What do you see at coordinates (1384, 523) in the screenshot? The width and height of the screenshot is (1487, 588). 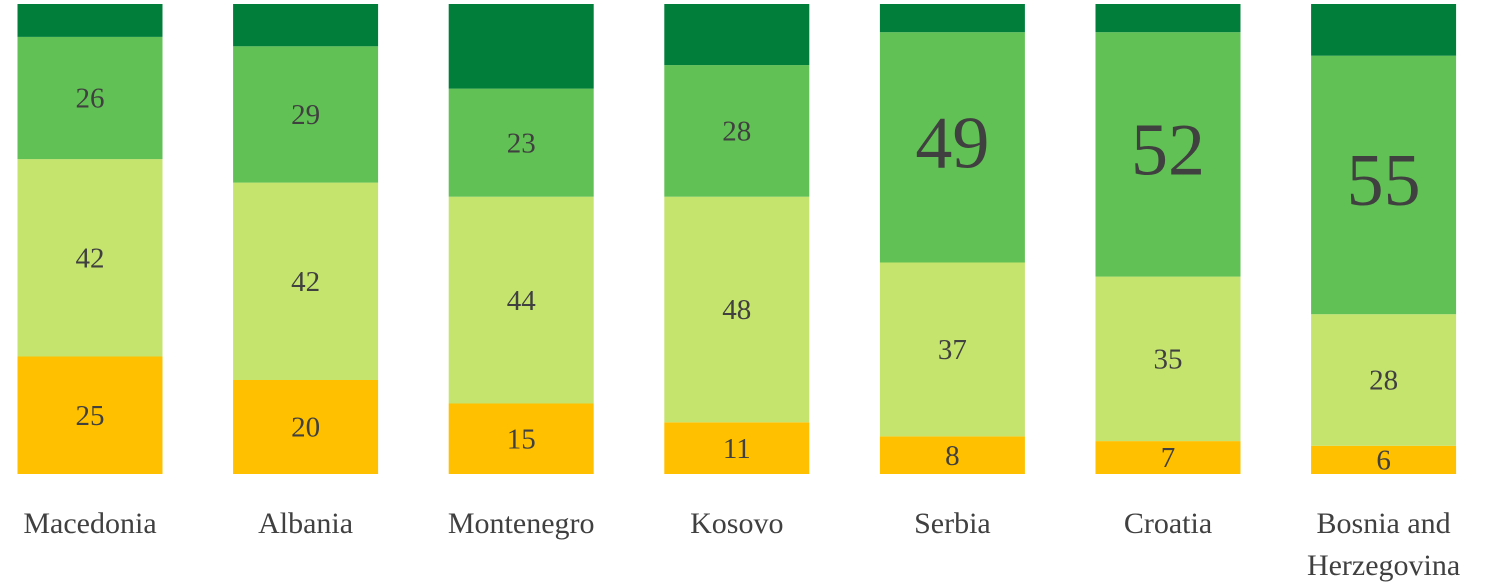 I see `label-line: Bosnia and` at bounding box center [1384, 523].